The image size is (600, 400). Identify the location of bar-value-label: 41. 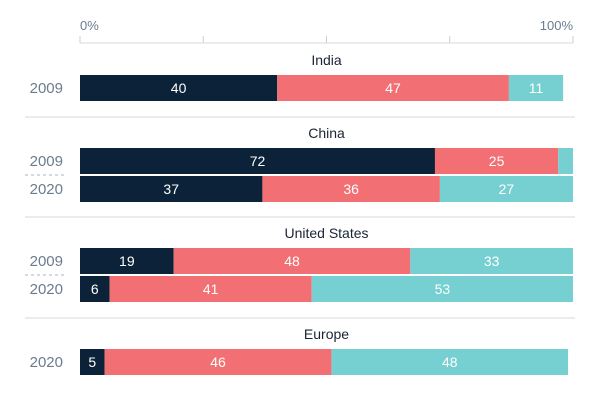
(211, 289).